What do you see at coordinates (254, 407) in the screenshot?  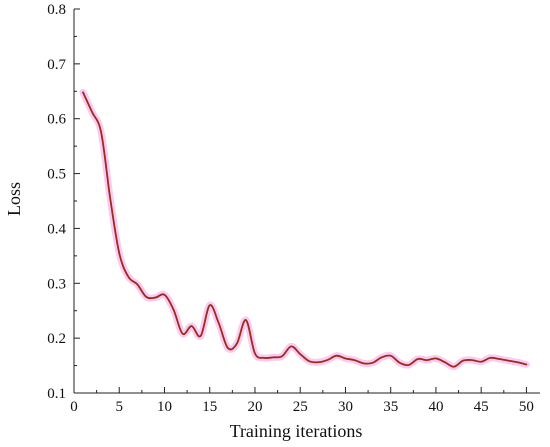 I see `x-tick-label: 20` at bounding box center [254, 407].